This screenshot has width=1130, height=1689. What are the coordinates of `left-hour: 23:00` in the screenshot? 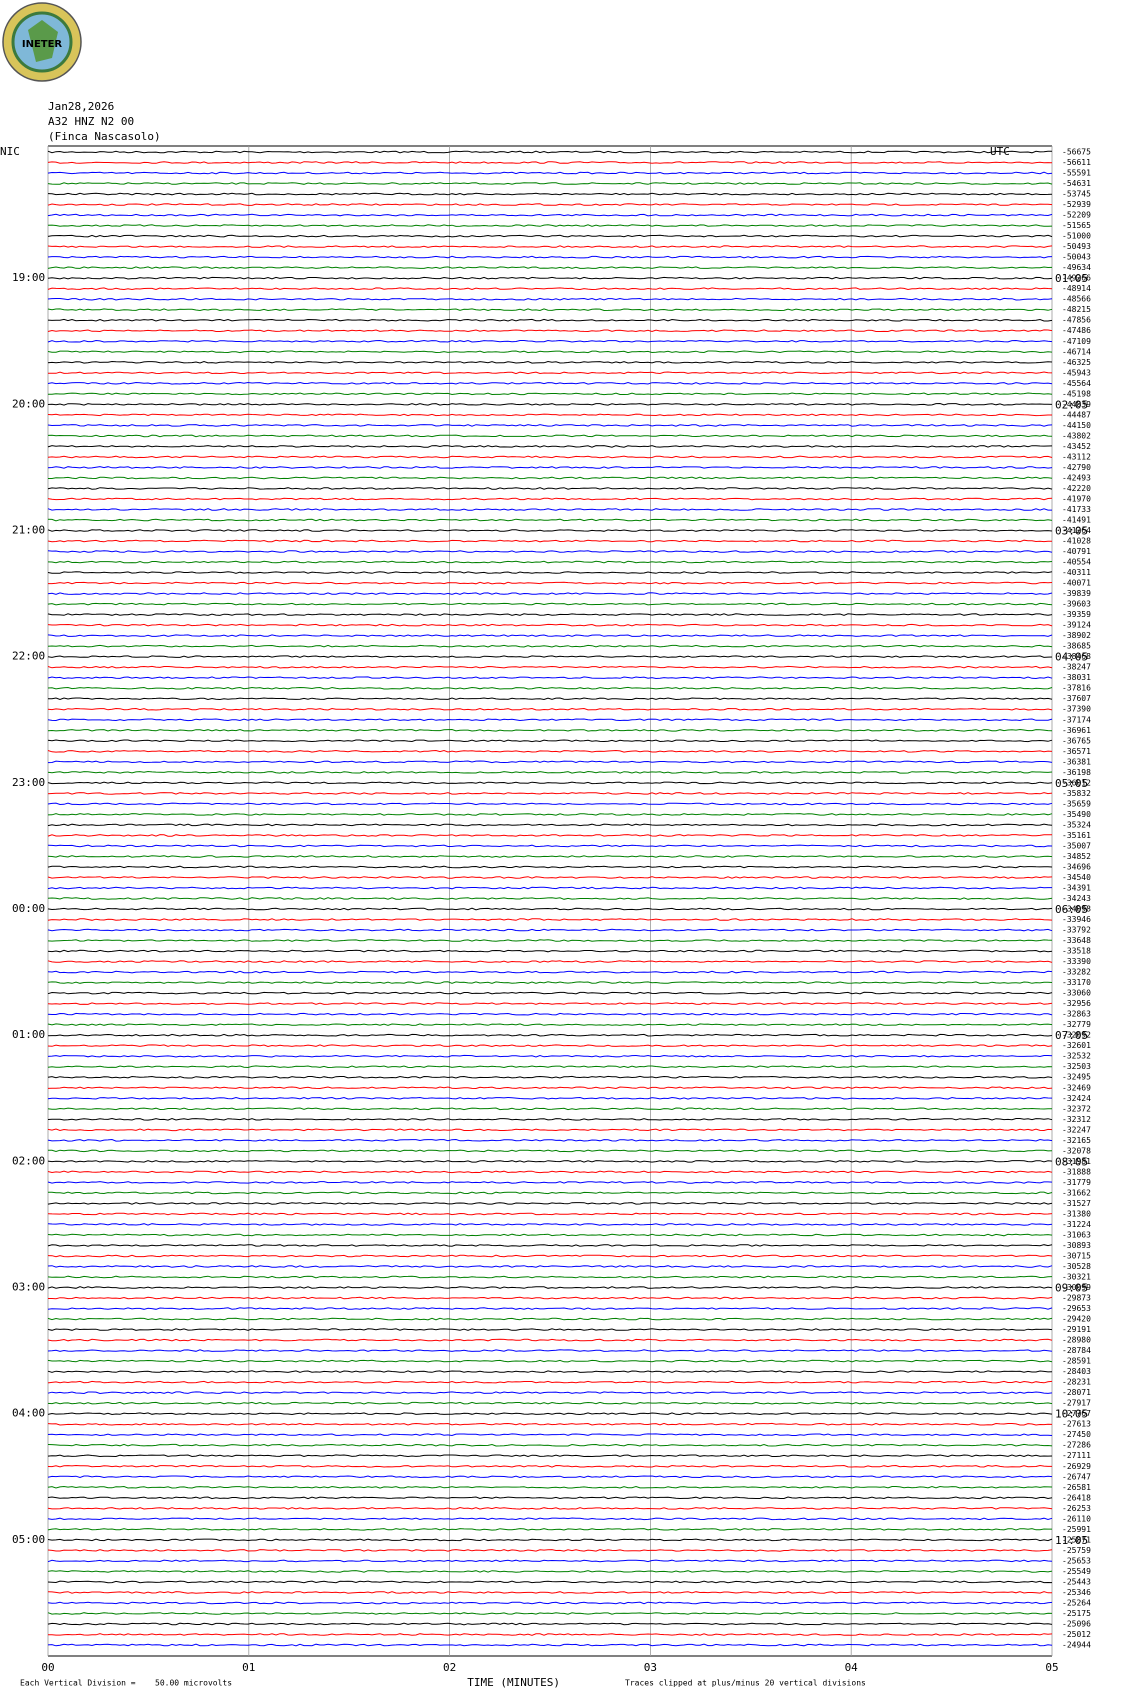 It's located at (28, 782).